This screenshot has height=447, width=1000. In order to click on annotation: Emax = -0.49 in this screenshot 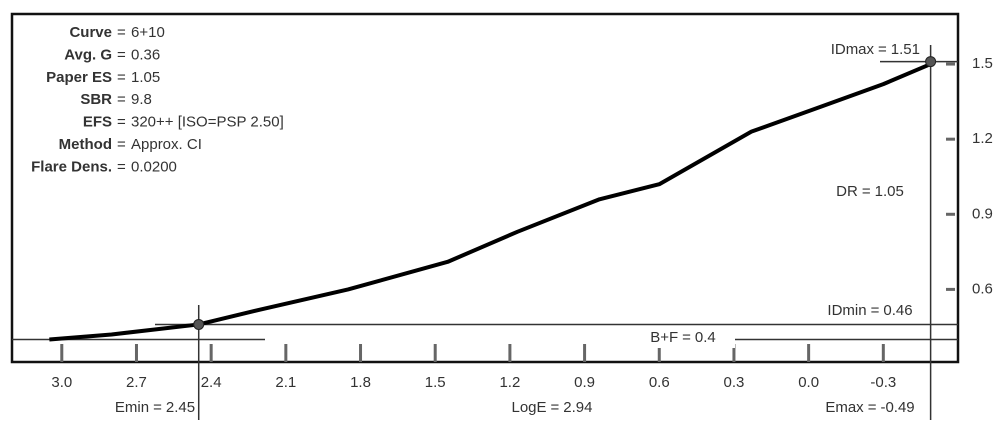, I will do `click(869, 407)`.